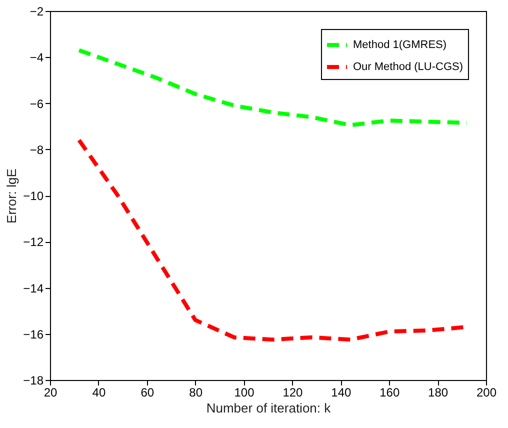 The height and width of the screenshot is (428, 508). What do you see at coordinates (33, 242) in the screenshot?
I see `y-tick-label: −12` at bounding box center [33, 242].